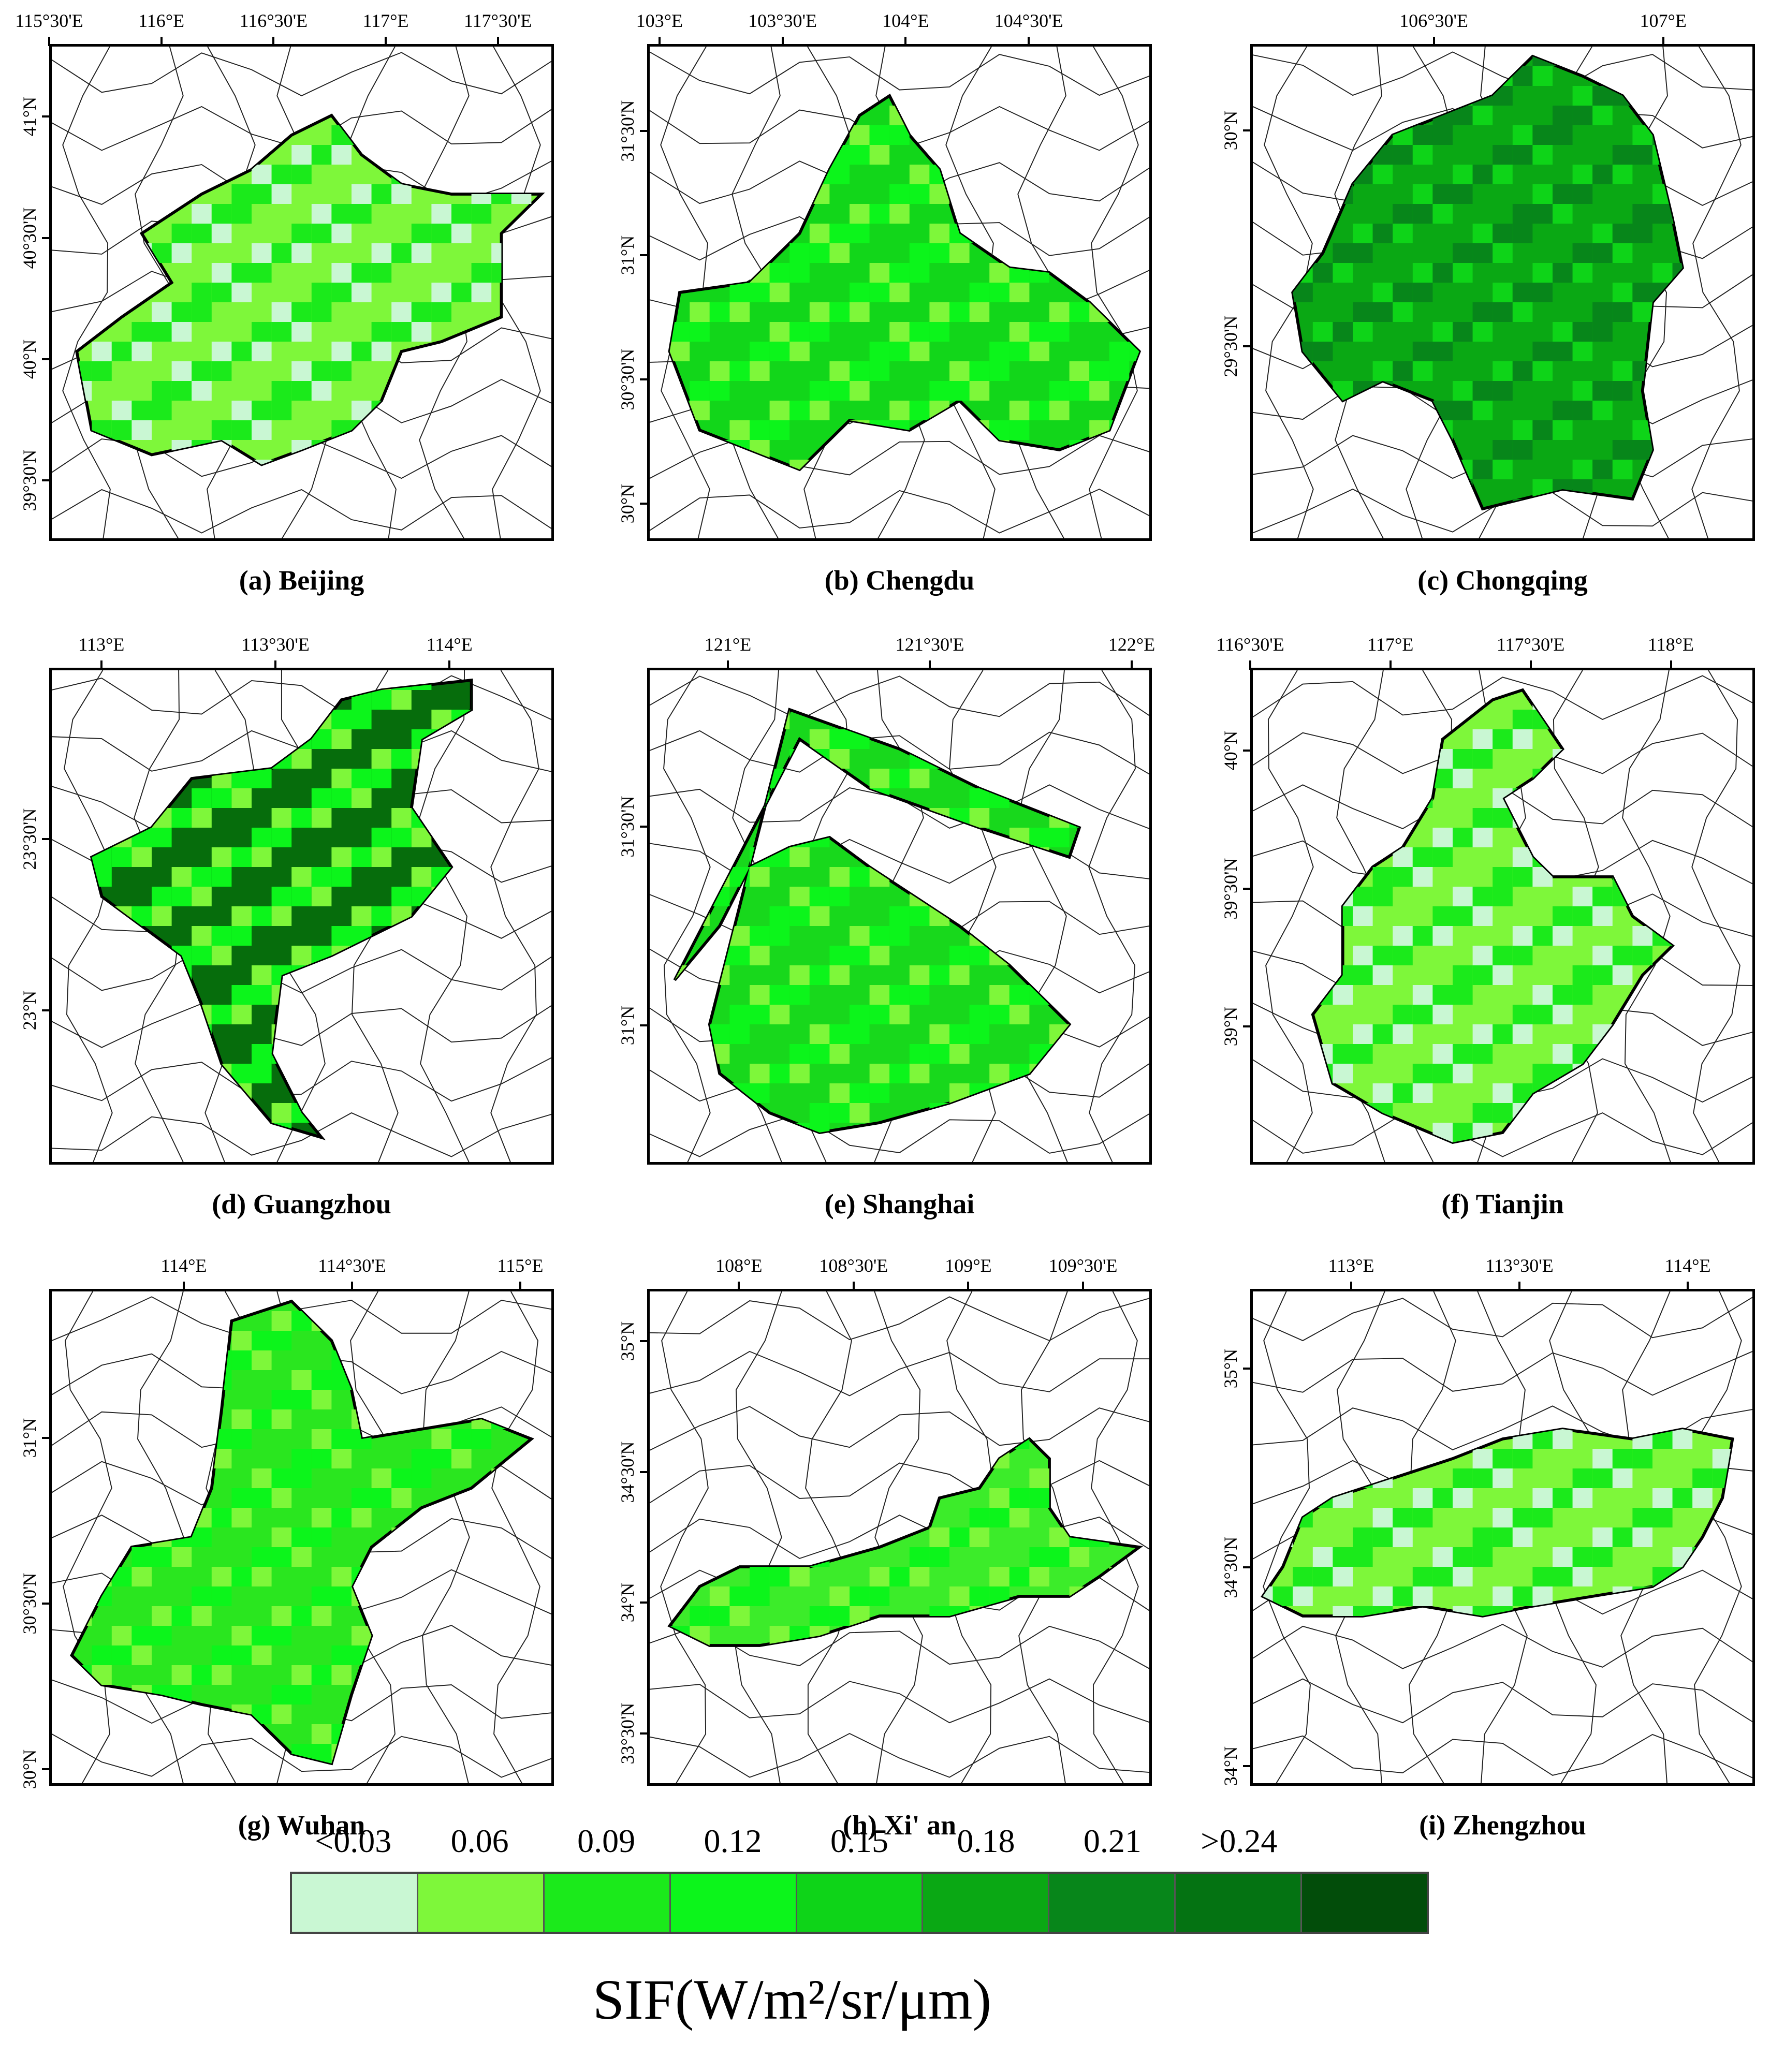 The height and width of the screenshot is (2072, 1770). What do you see at coordinates (301, 1537) in the screenshot?
I see `map-frame-wuhan` at bounding box center [301, 1537].